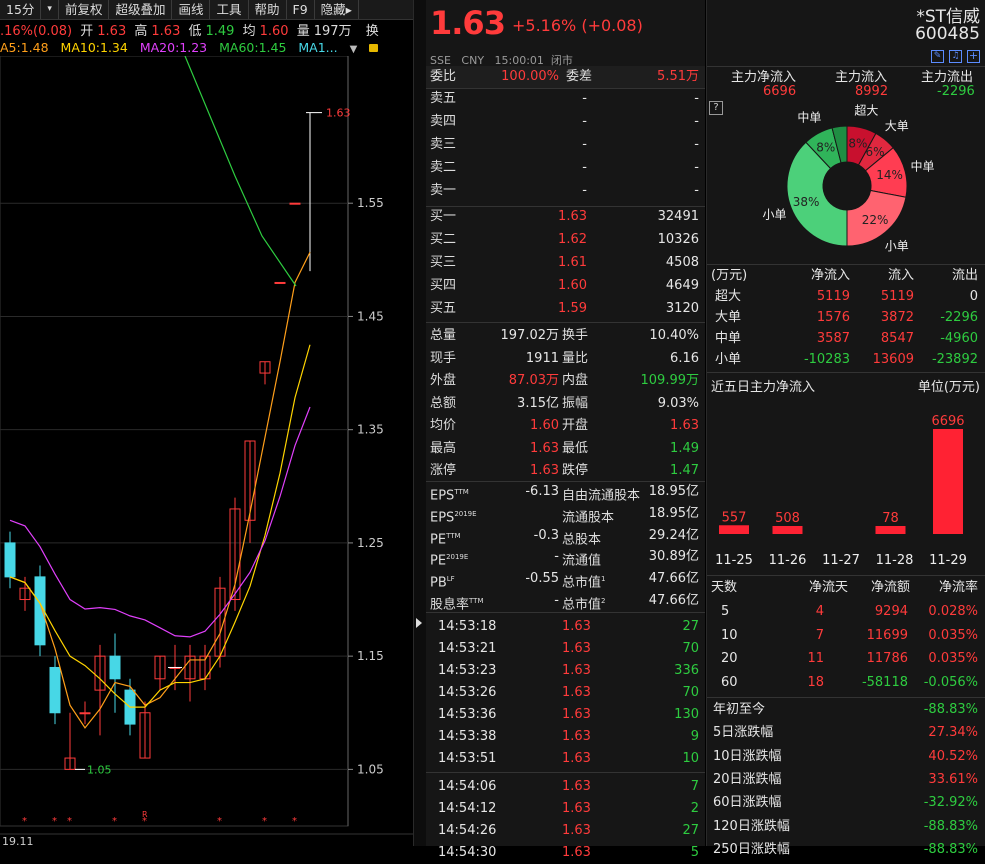 Image resolution: width=985 pixels, height=864 pixels. What do you see at coordinates (166, 31) in the screenshot?
I see `high-value: 1.63` at bounding box center [166, 31].